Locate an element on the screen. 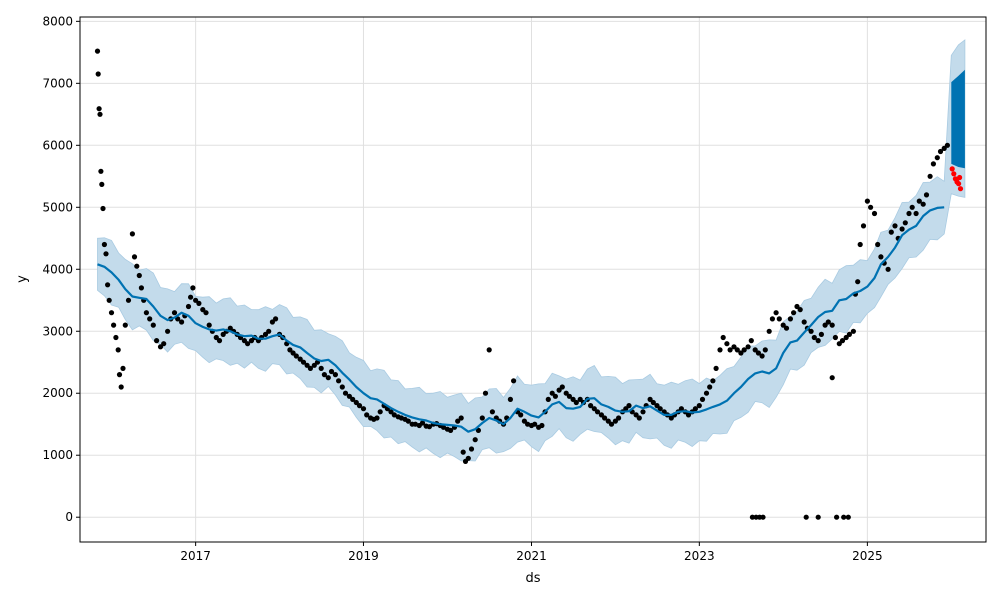  y-axis: 0 1000 2000 3000 4000 5000 6000 7000 8000 is located at coordinates (61, 269).